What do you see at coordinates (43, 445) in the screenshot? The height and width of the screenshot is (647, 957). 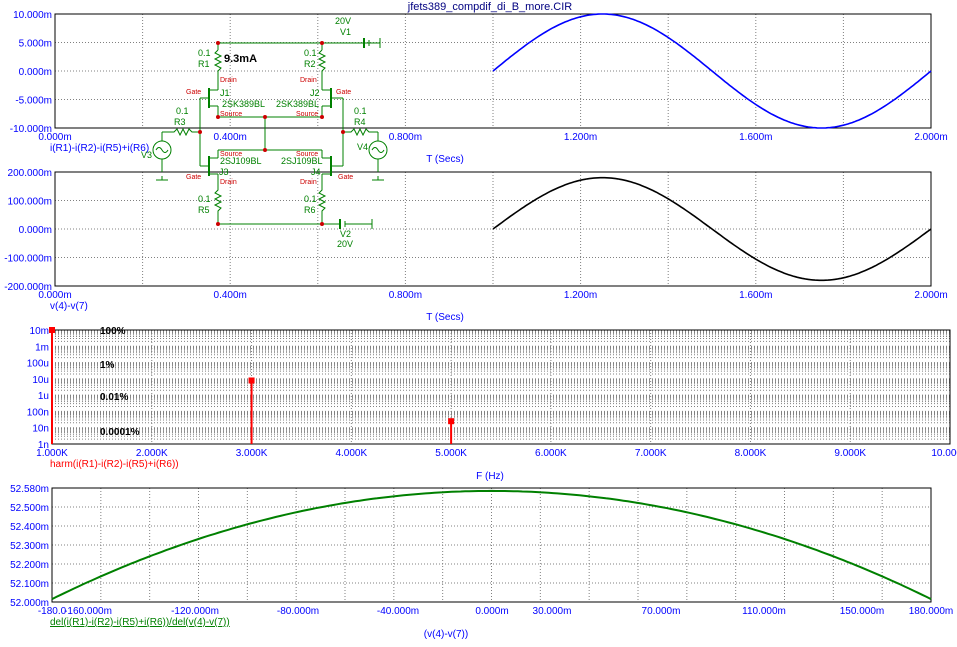 I see `y-tick-label: 1n` at bounding box center [43, 445].